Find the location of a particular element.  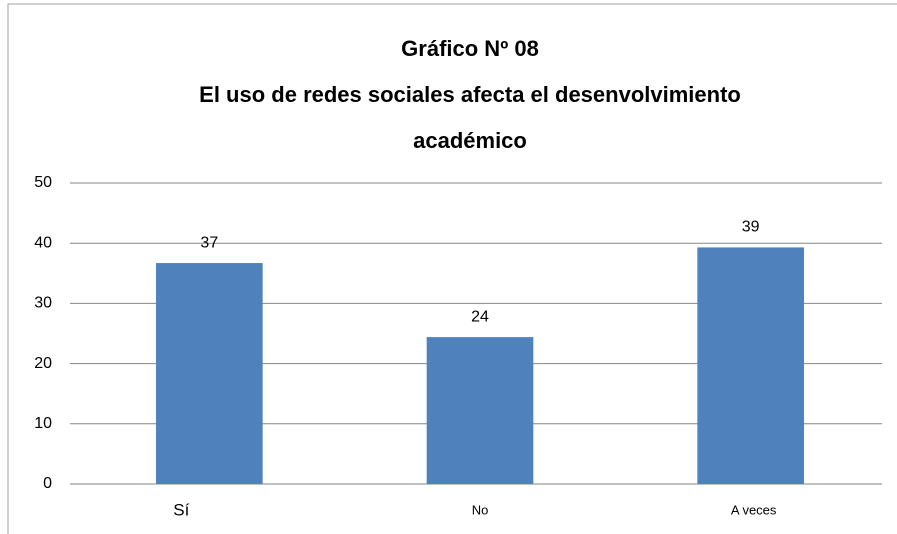

y-tick-label: 40 is located at coordinates (43, 242).